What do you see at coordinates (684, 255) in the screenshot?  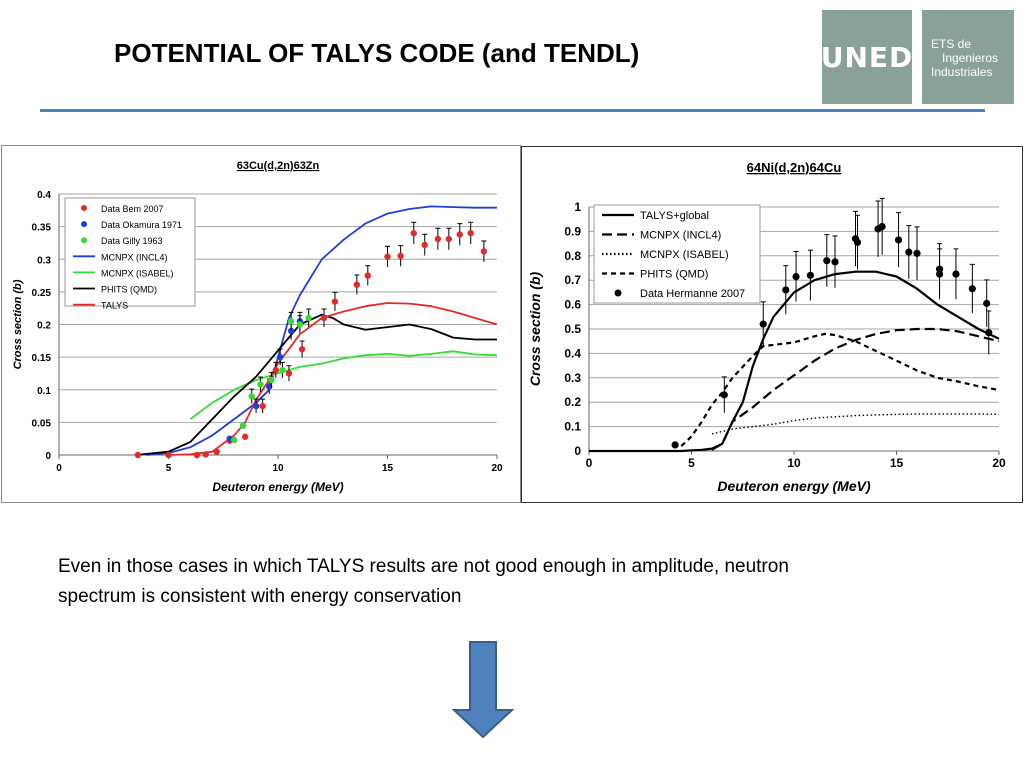 I see `legend-label: MCNPX (ISABEL)` at bounding box center [684, 255].